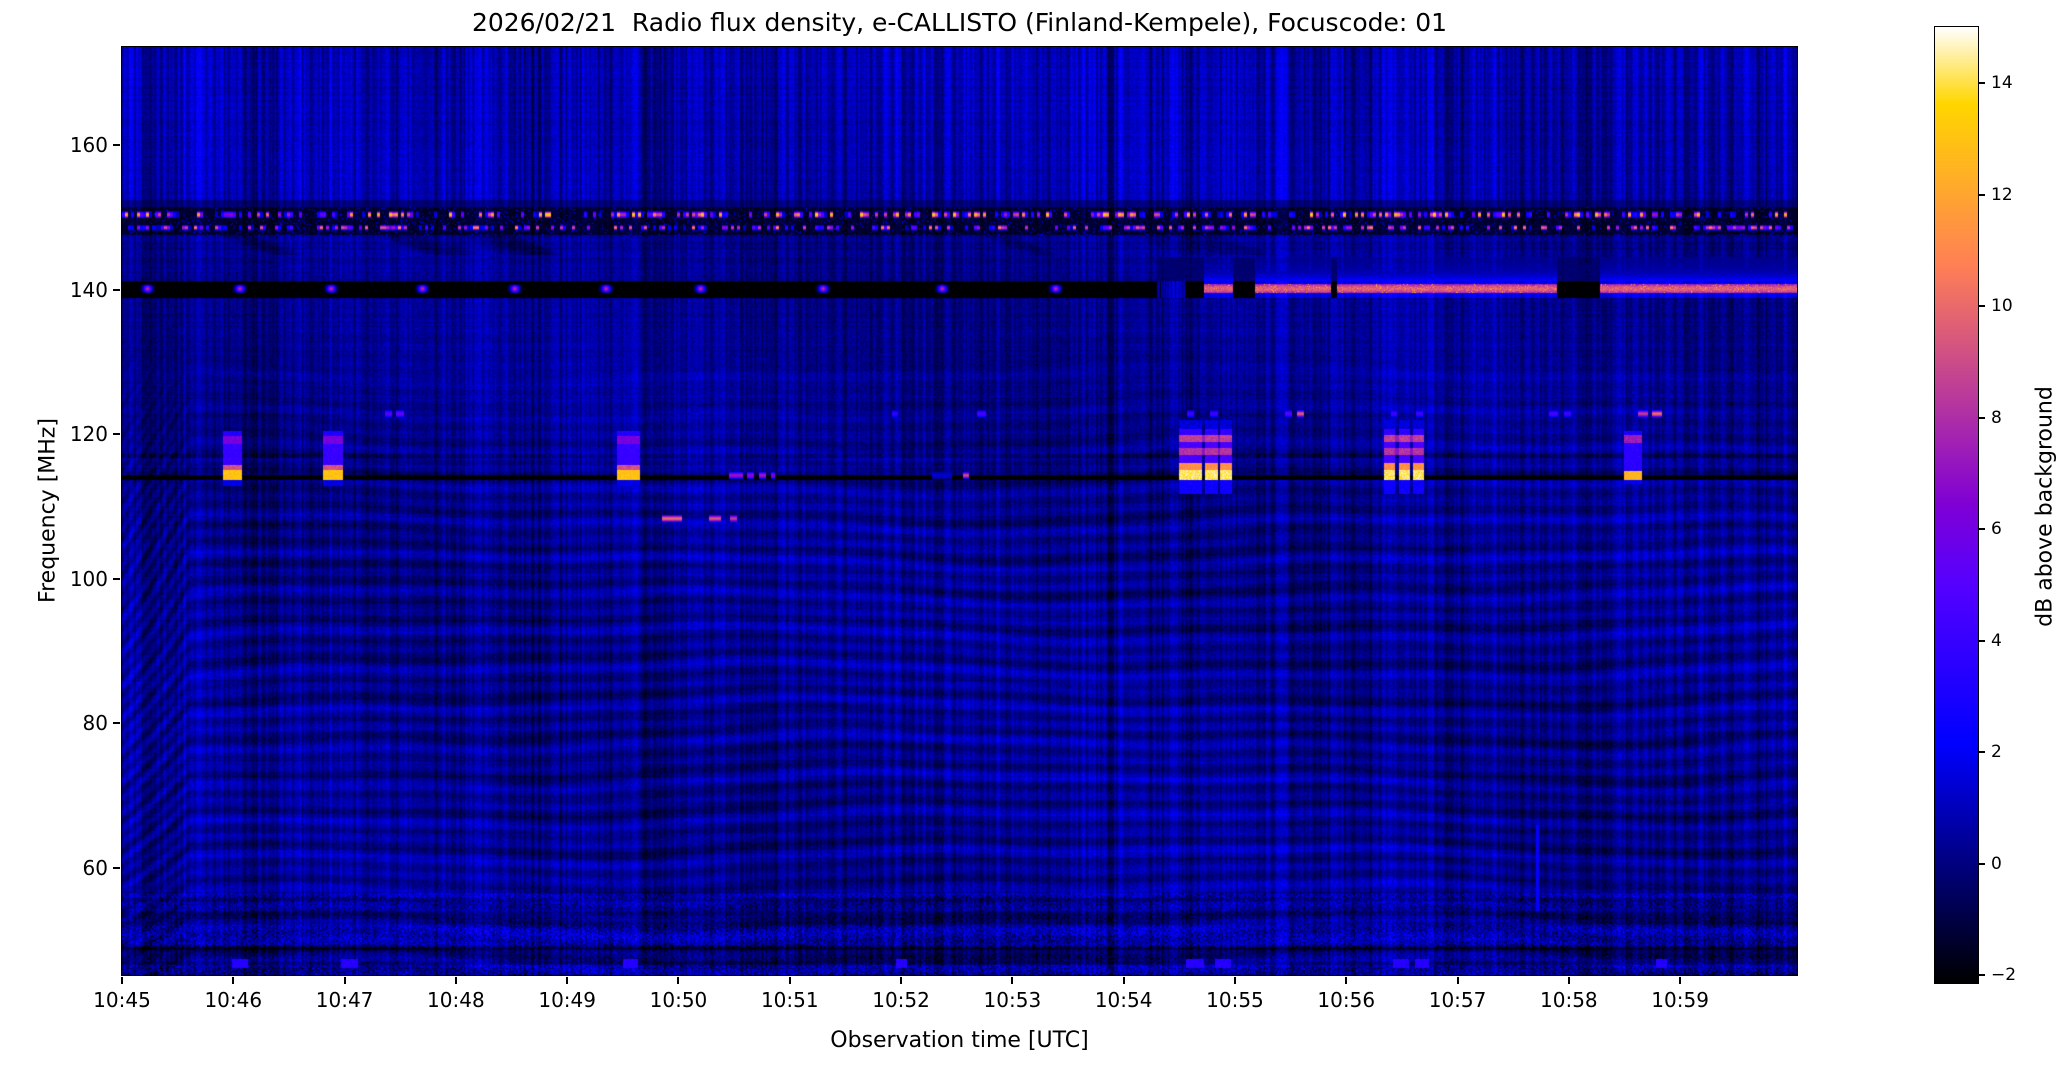  Describe the element at coordinates (1996, 529) in the screenshot. I see `colorbar-tick-label: 6` at that location.